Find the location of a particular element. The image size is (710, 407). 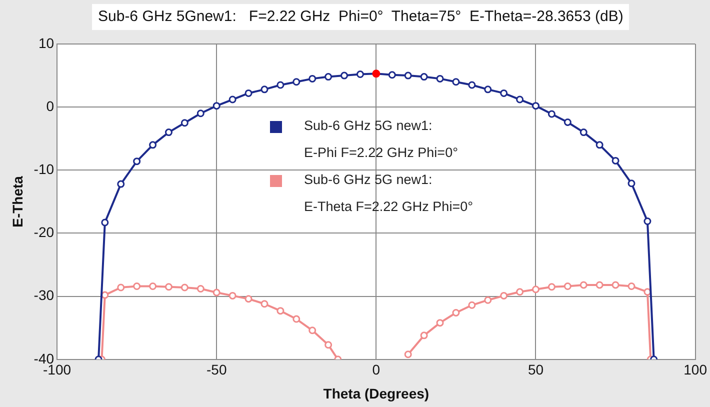

y-tick-label: -20 is located at coordinates (44, 232).